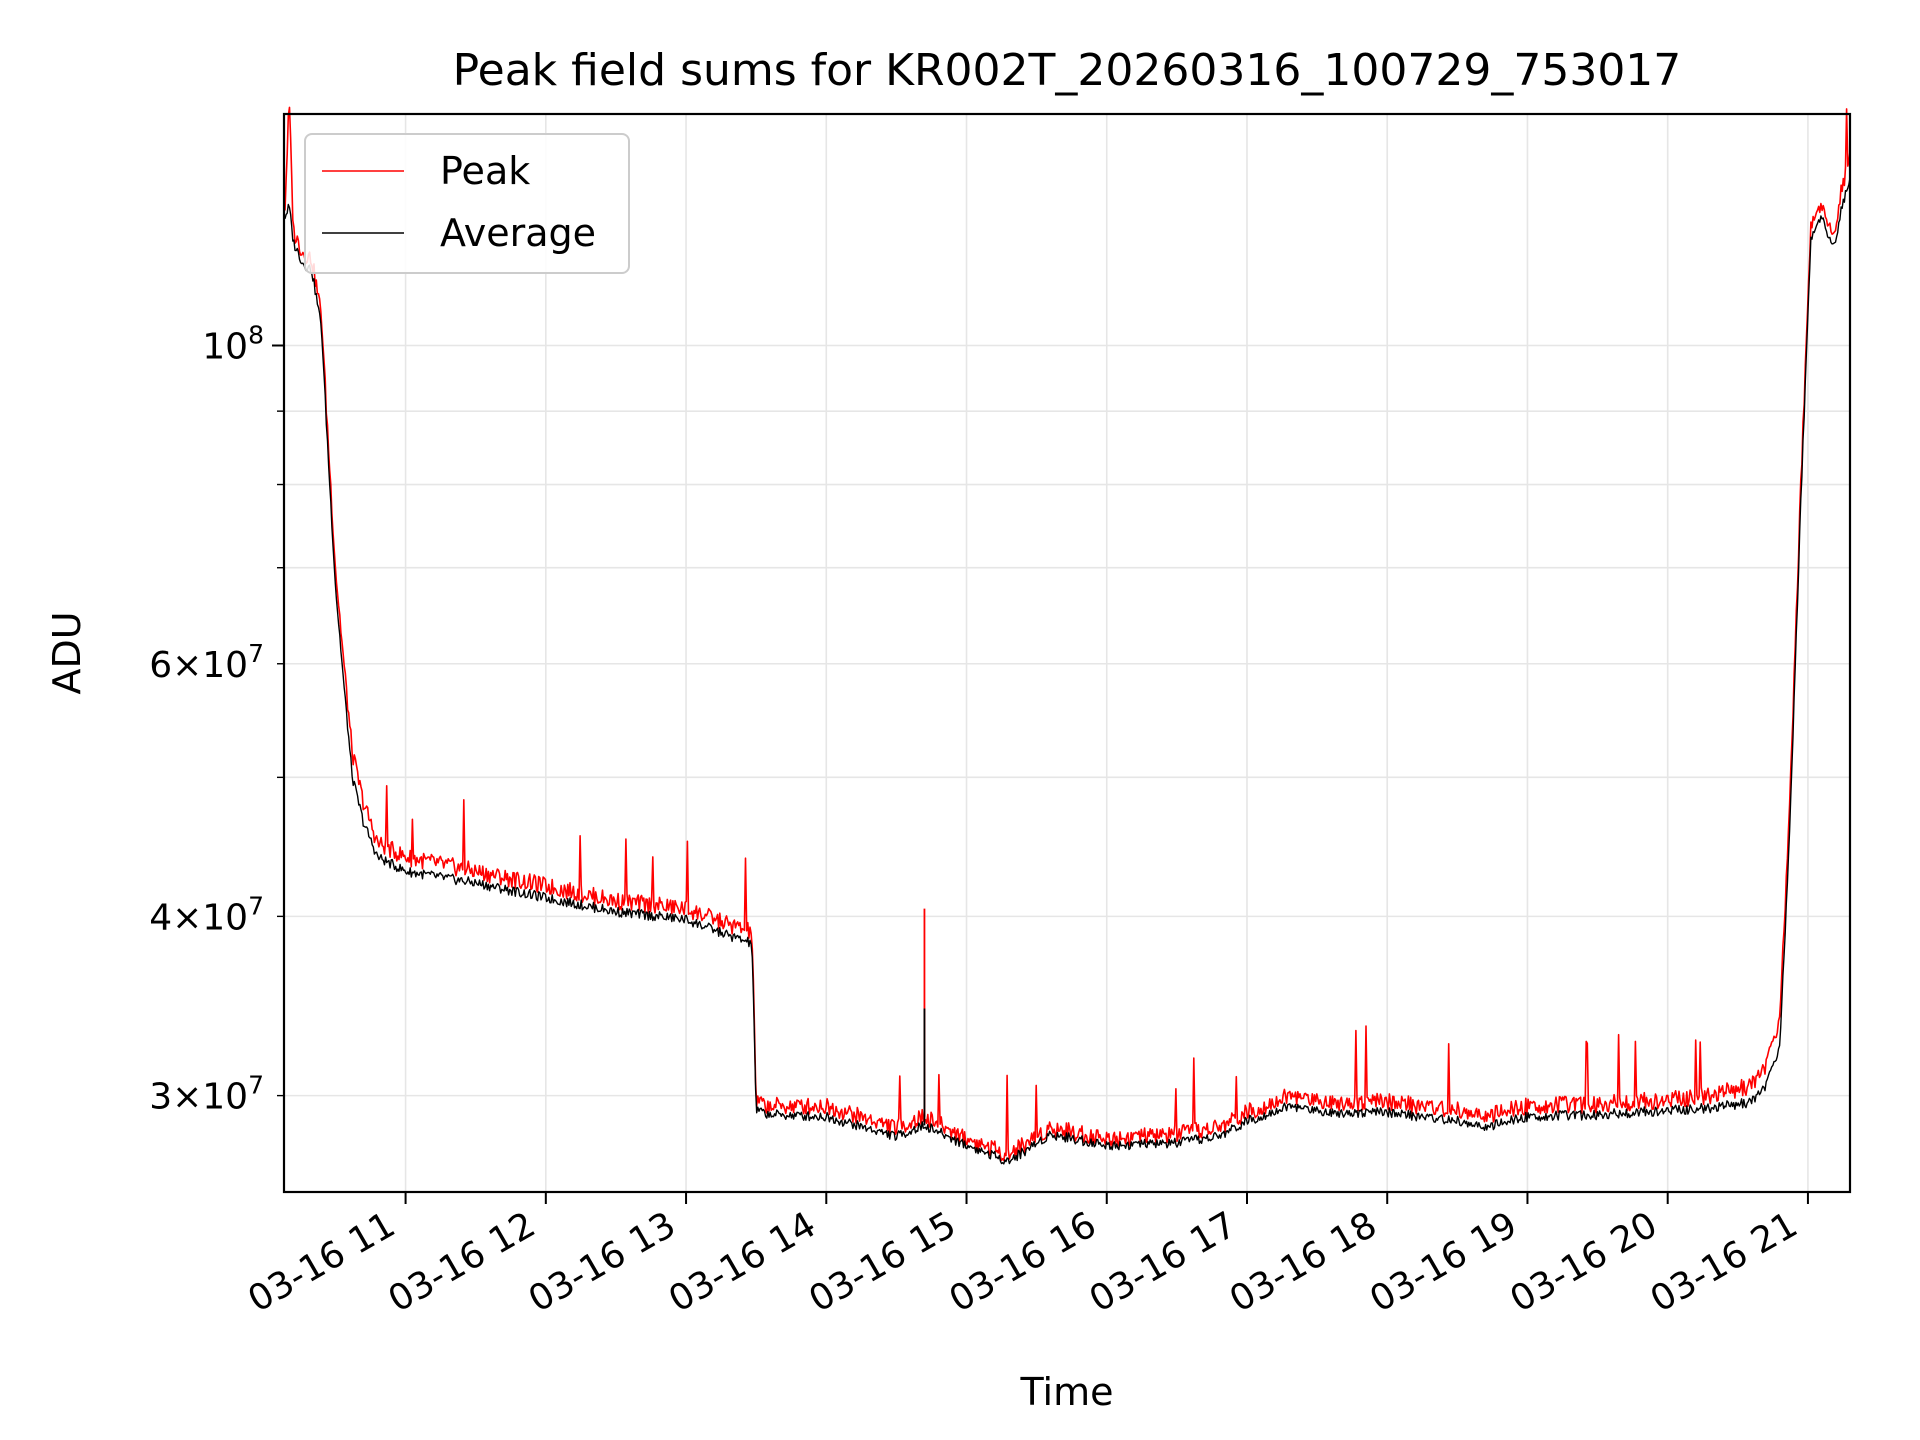 Image resolution: width=1920 pixels, height=1440 pixels. I want to click on legend: Peak Average, so click(467, 203).